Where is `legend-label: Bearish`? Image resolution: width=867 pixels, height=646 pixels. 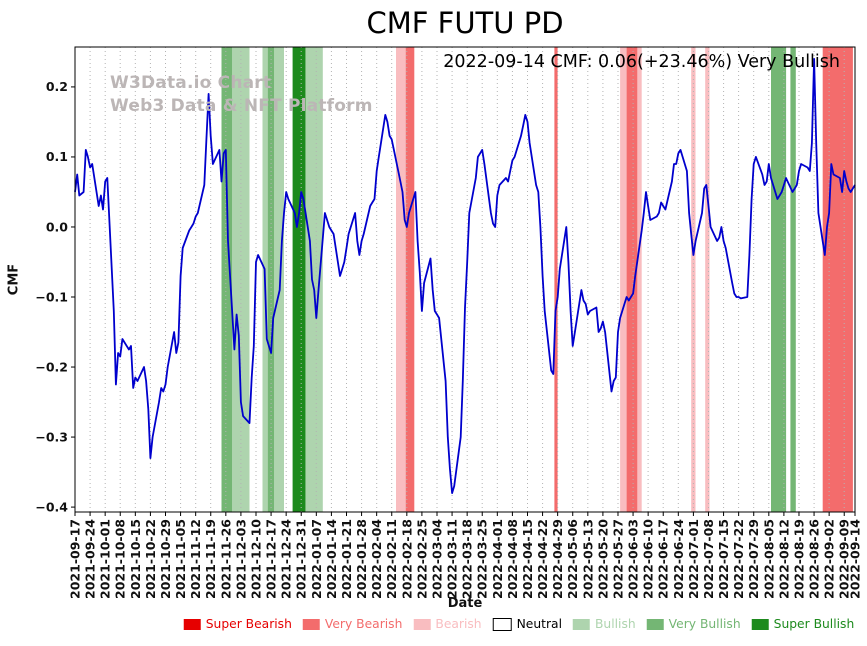
legend-label: Bearish is located at coordinates (458, 624).